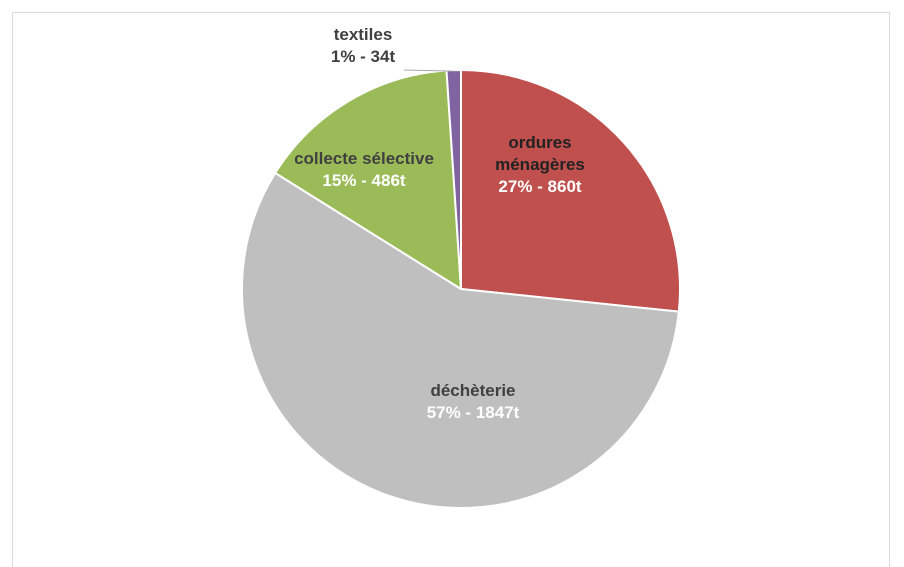  What do you see at coordinates (472, 390) in the screenshot?
I see `label-name-decheterie-0: déchèterie` at bounding box center [472, 390].